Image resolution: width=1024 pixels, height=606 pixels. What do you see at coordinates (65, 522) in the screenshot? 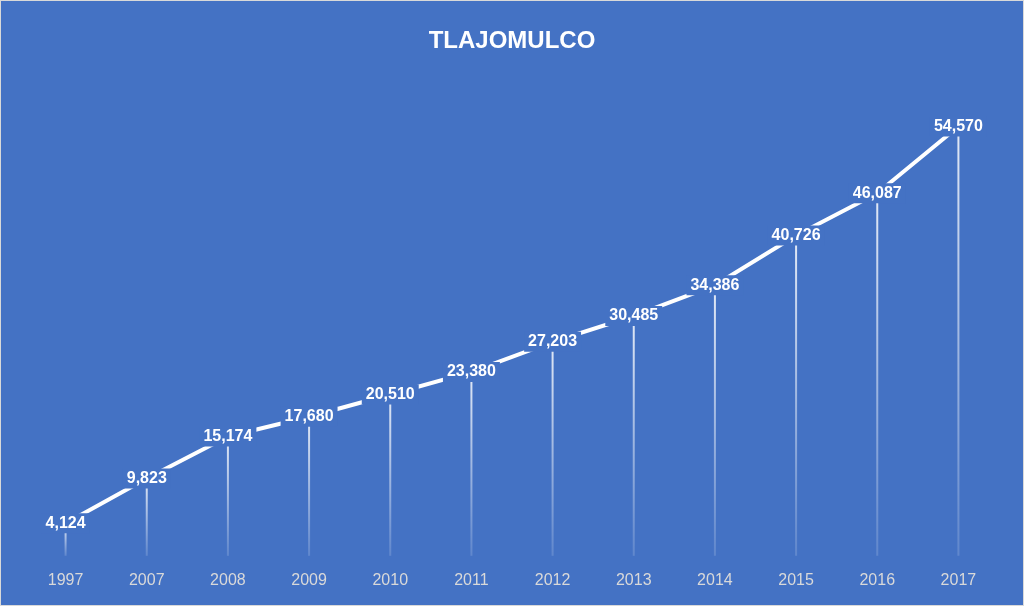
I see `data-label: 4,124` at bounding box center [65, 522].